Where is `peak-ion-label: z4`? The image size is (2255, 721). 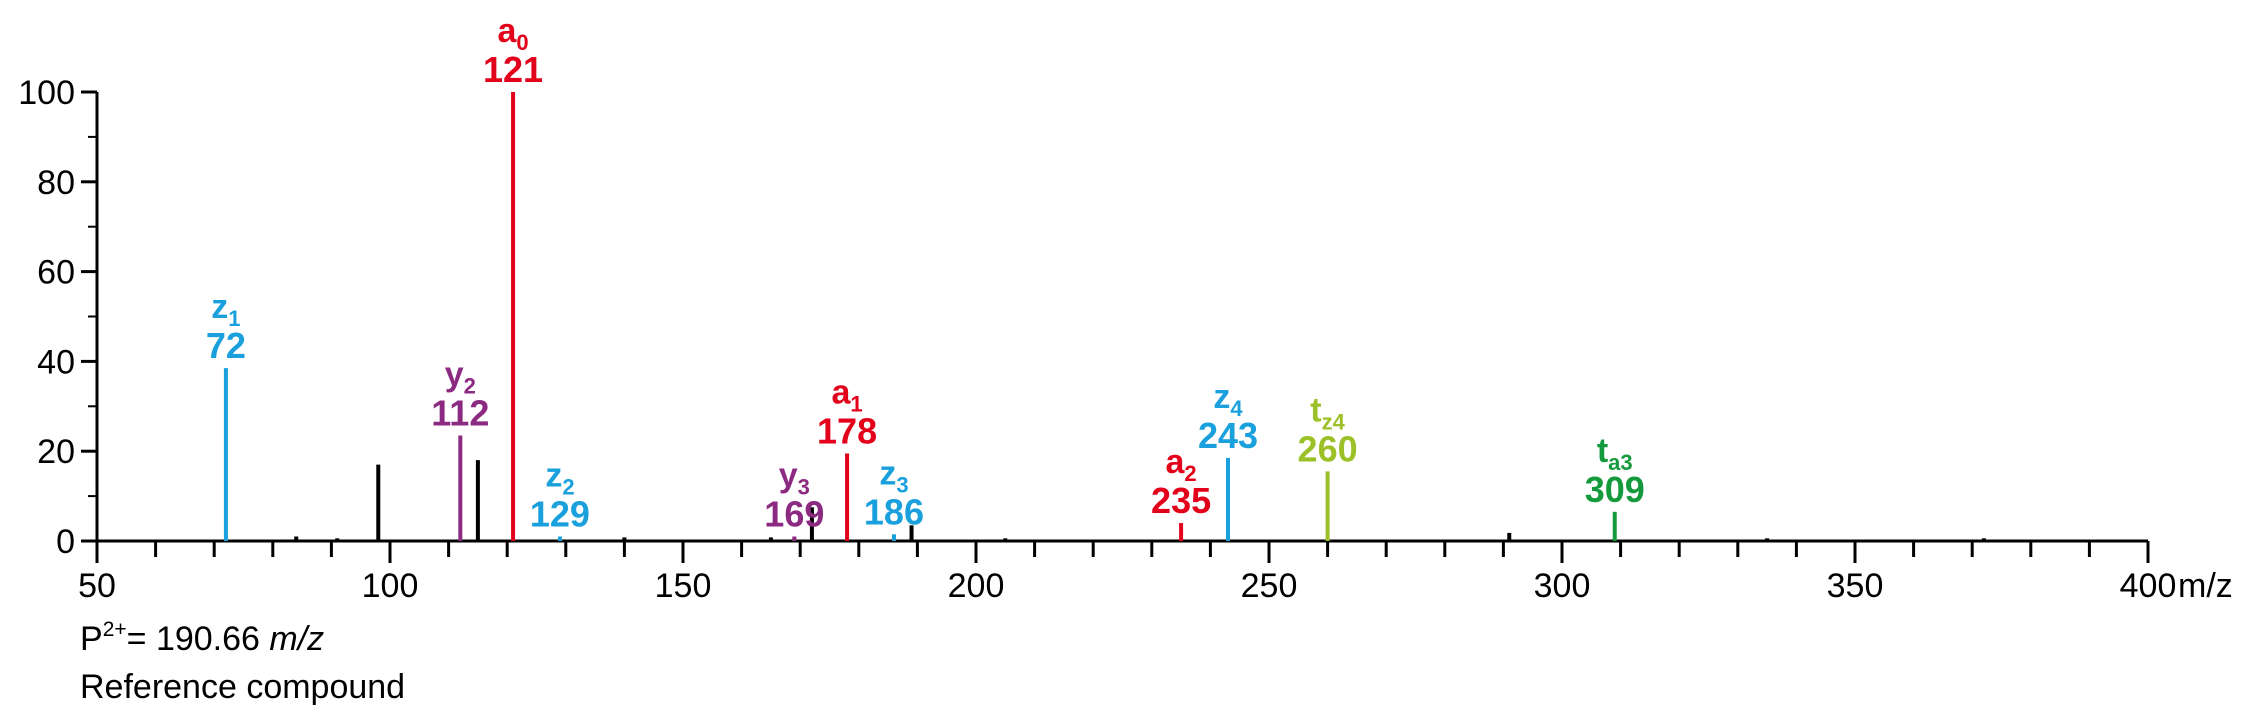 peak-ion-label: z4 is located at coordinates (1228, 399).